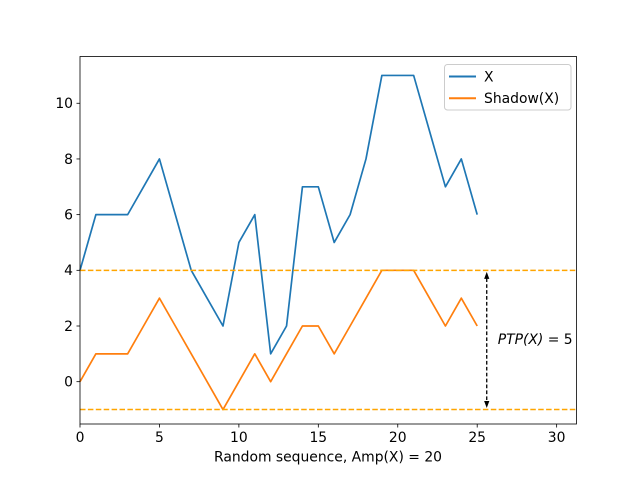 The height and width of the screenshot is (480, 640). Describe the element at coordinates (521, 340) in the screenshot. I see `ptp-annotation-math-part: PTP(X)` at that location.